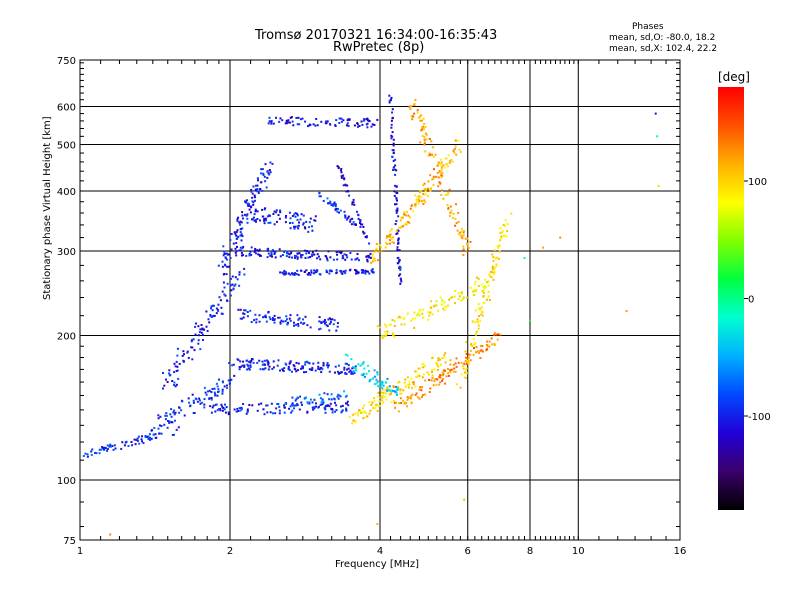 This screenshot has height=600, width=800. What do you see at coordinates (230, 551) in the screenshot?
I see `x-tick-label: 2` at bounding box center [230, 551].